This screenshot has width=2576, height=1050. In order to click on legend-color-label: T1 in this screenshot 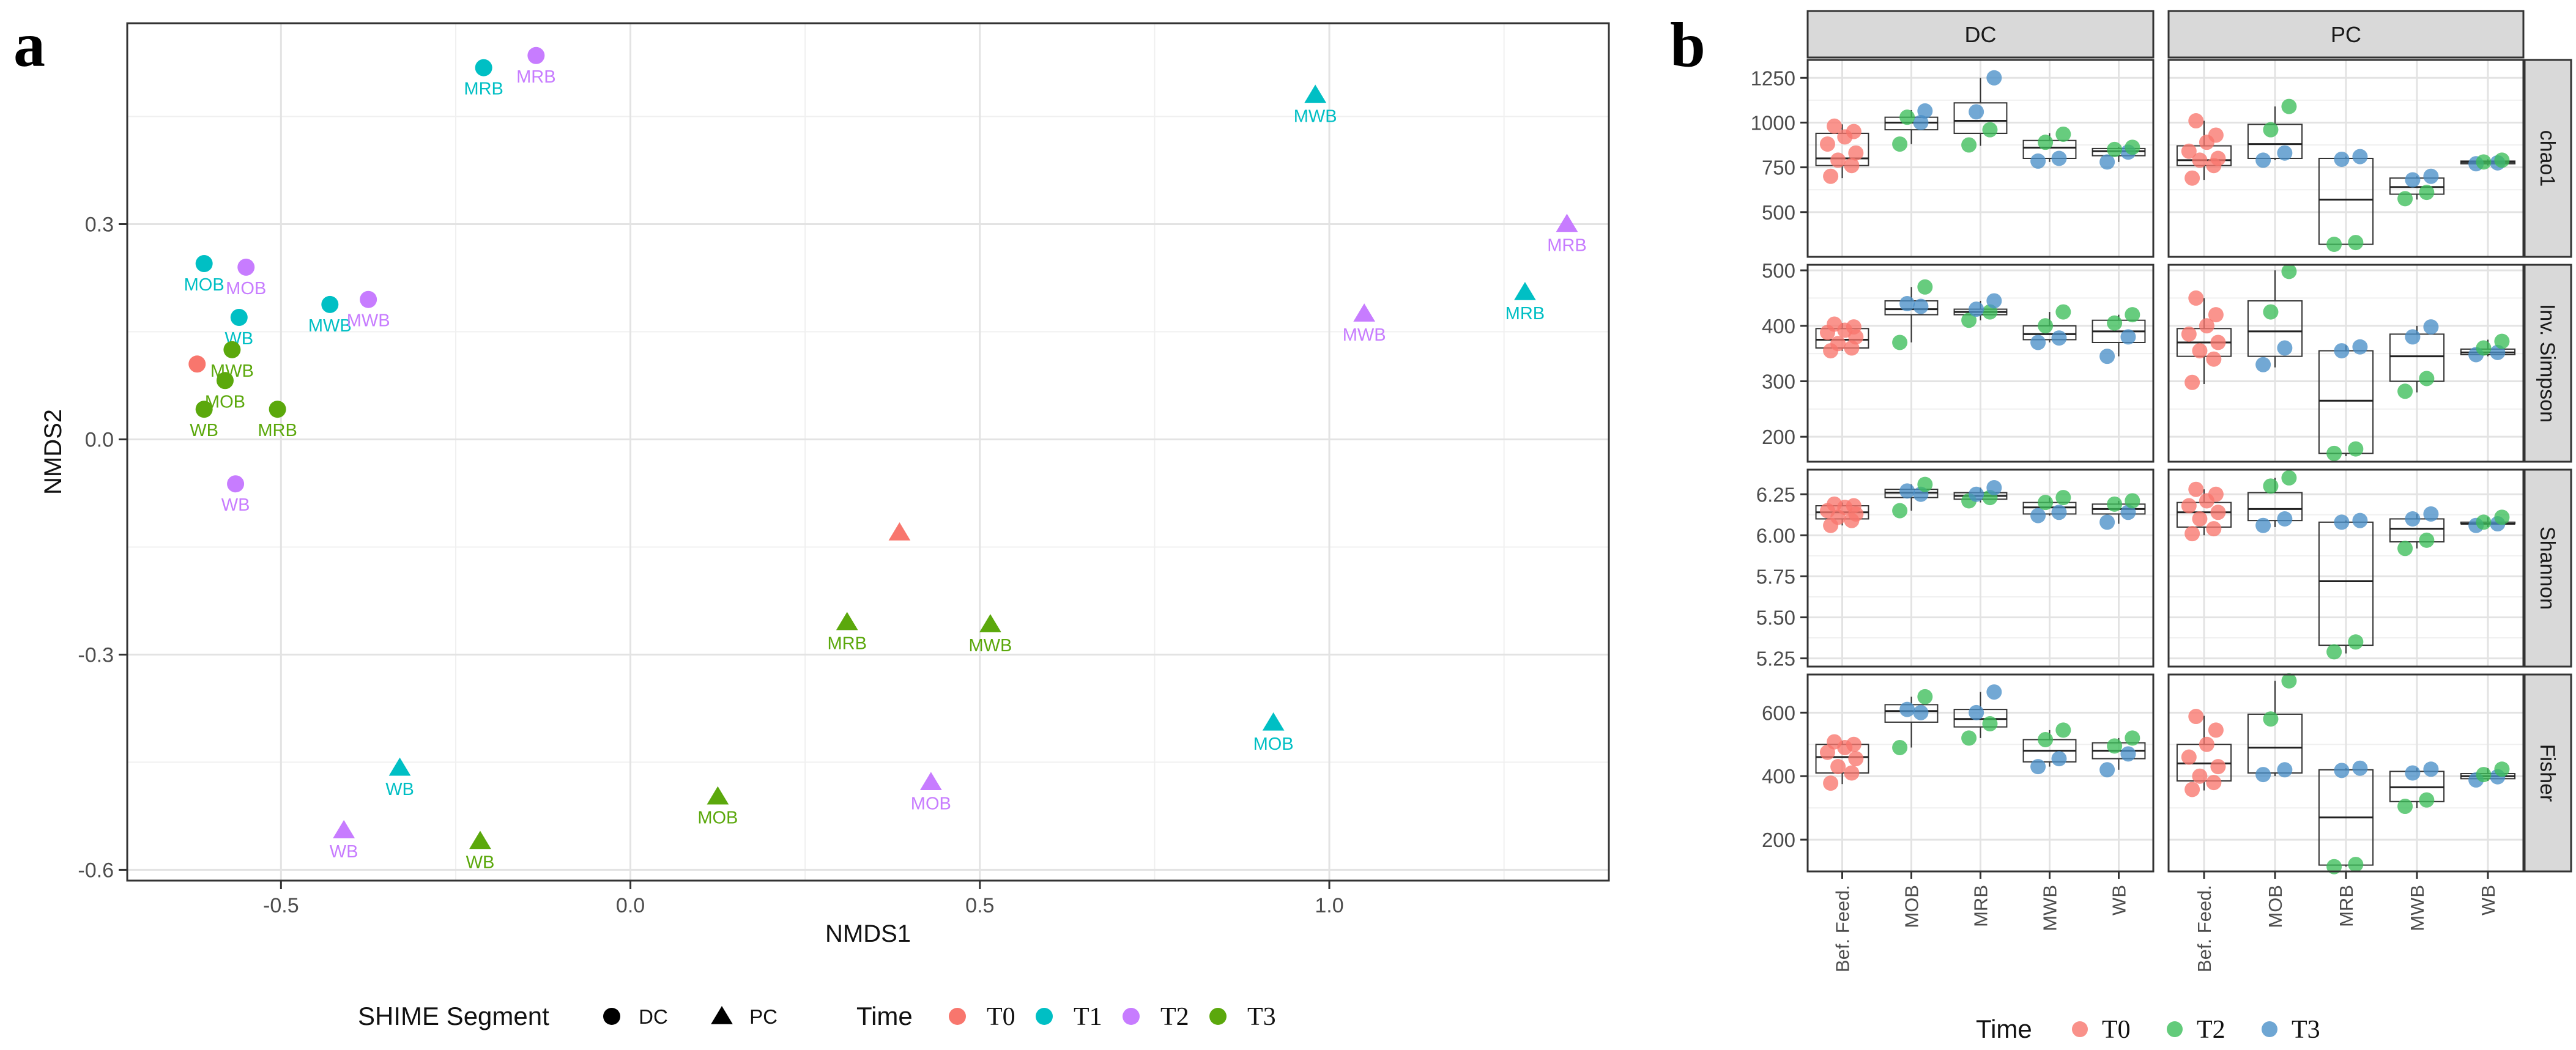, I will do `click(1088, 1017)`.